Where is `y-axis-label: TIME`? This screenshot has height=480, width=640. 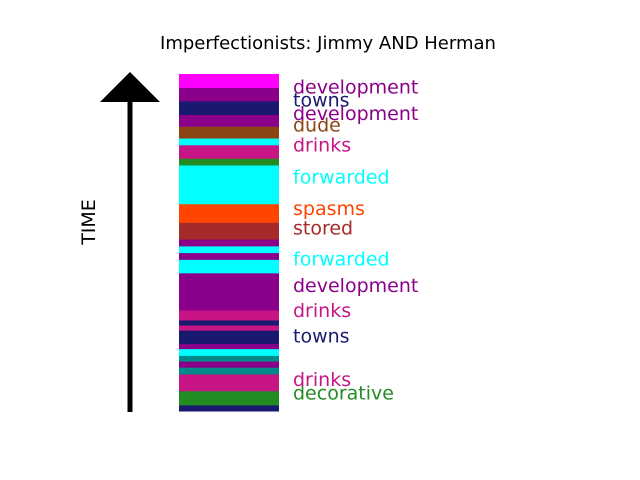
y-axis-label: TIME is located at coordinates (89, 222).